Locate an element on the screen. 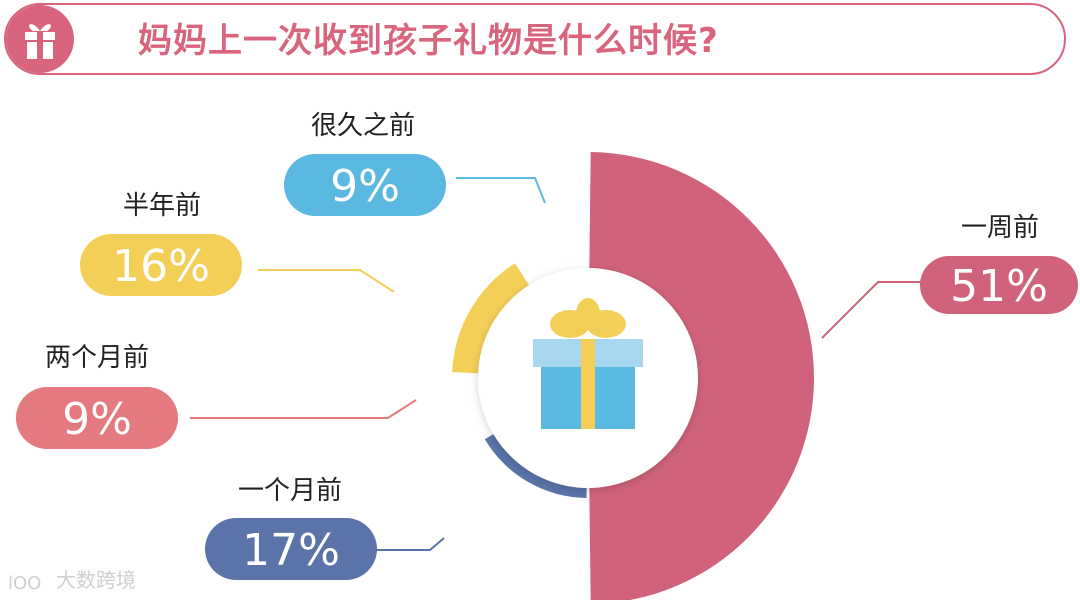 The height and width of the screenshot is (600, 1080). data-label-1: 51% is located at coordinates (999, 286).